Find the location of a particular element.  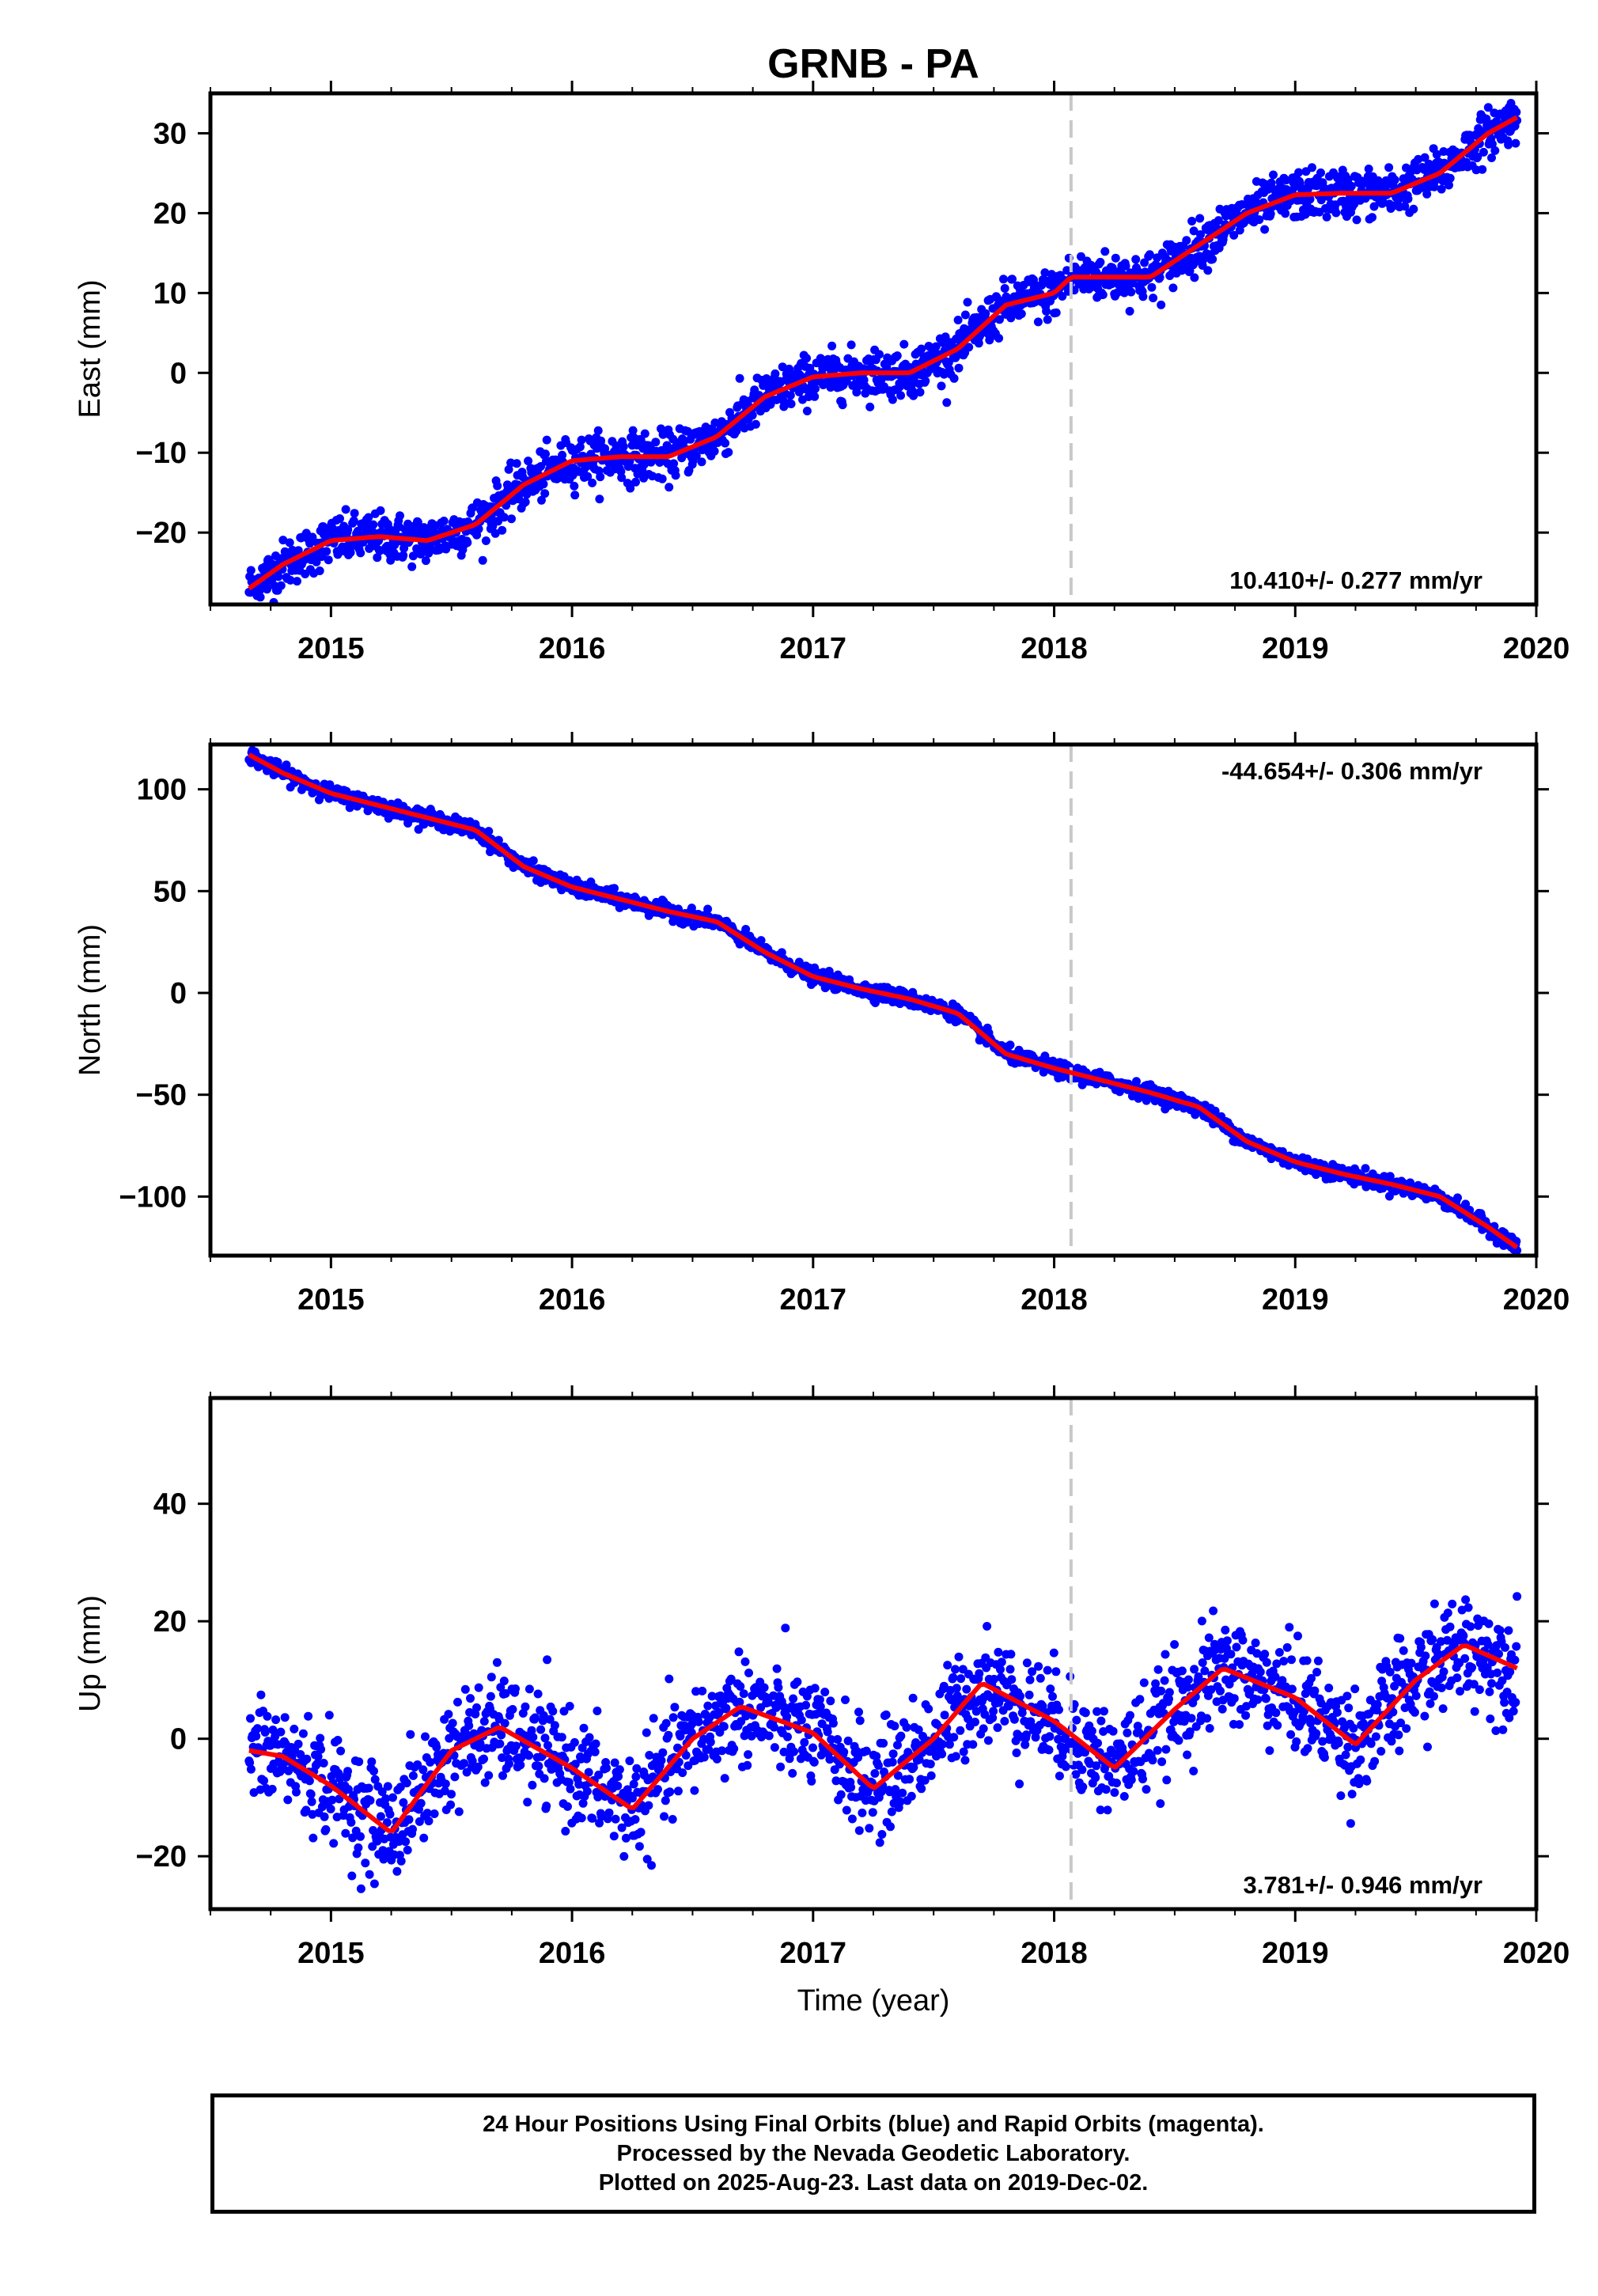

figure-title: GRNB - PA is located at coordinates (873, 64).